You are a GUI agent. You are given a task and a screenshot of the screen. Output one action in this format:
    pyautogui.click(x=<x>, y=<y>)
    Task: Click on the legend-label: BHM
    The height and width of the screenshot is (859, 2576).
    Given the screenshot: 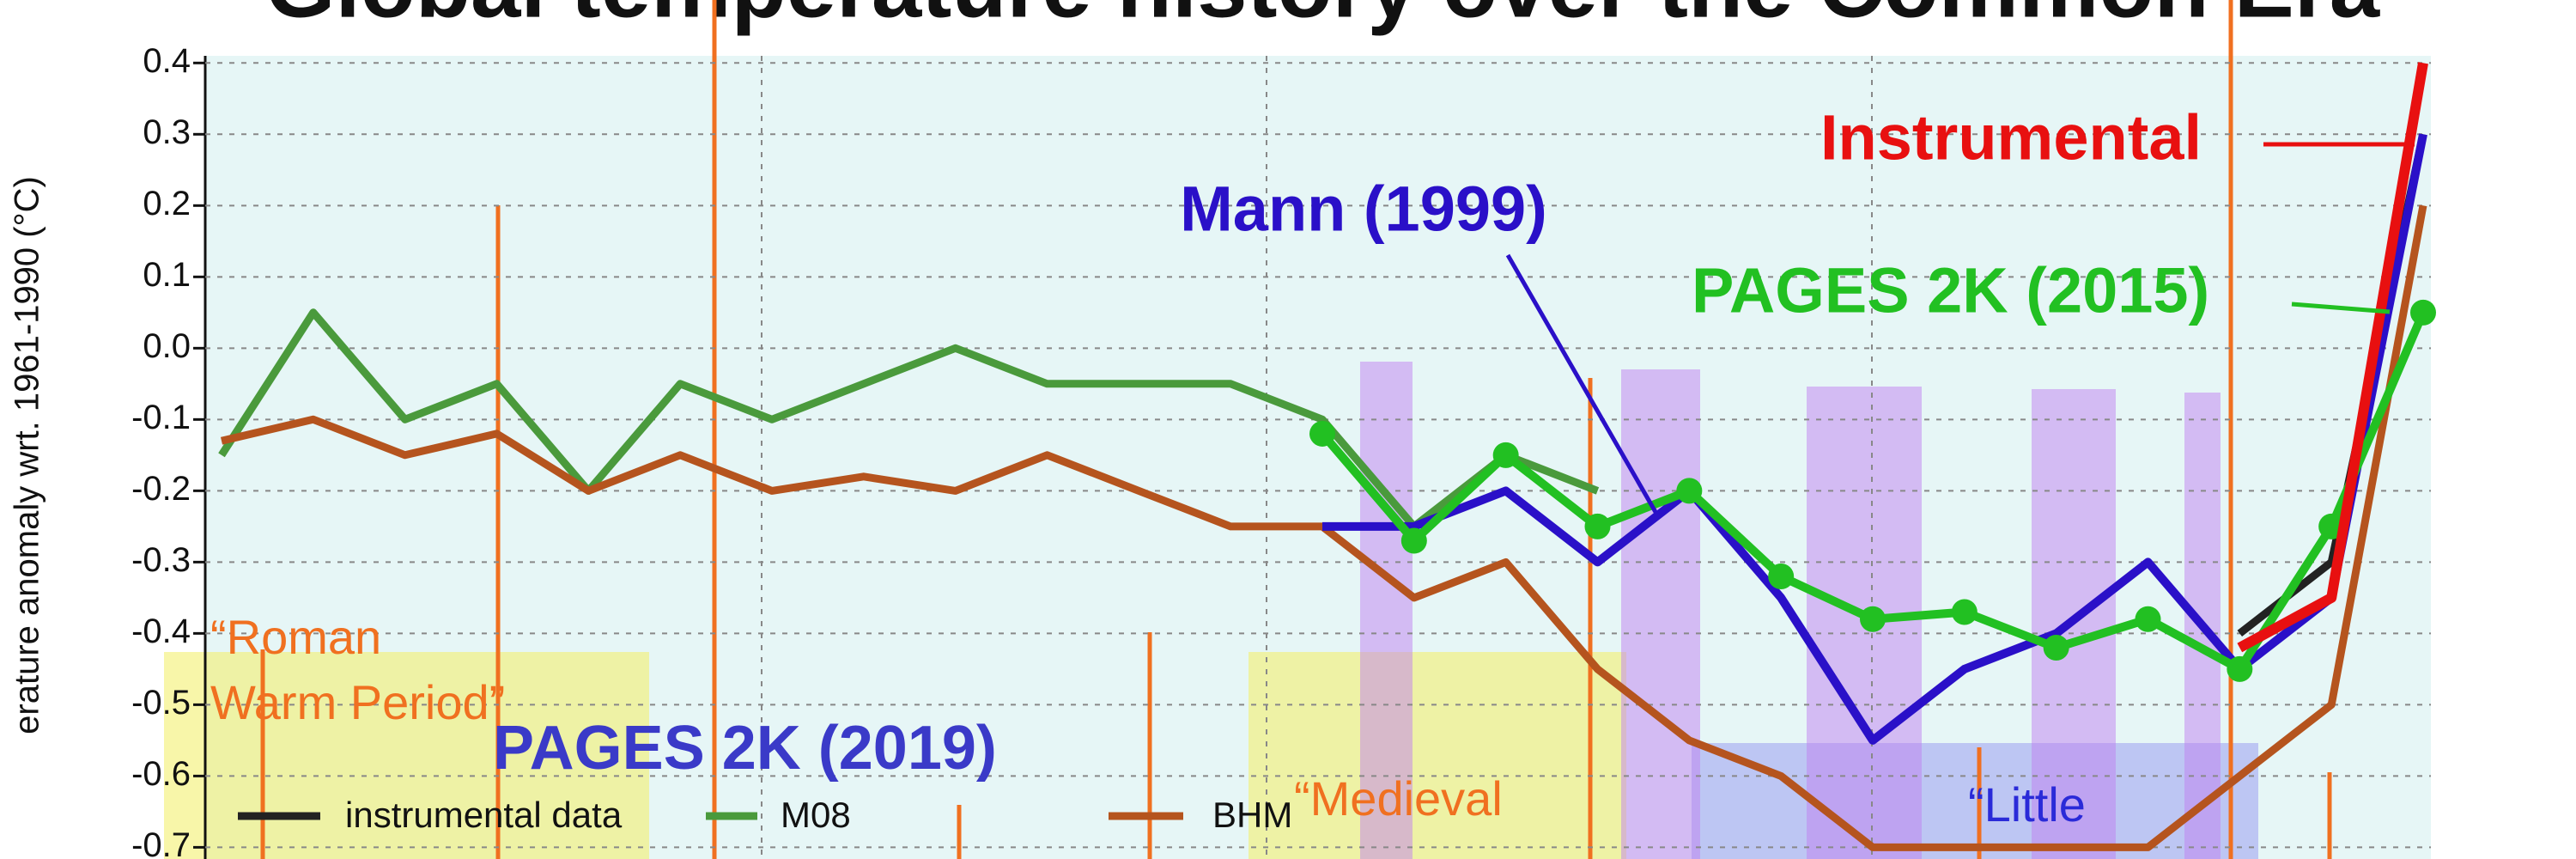 What is the action you would take?
    pyautogui.click(x=1252, y=815)
    